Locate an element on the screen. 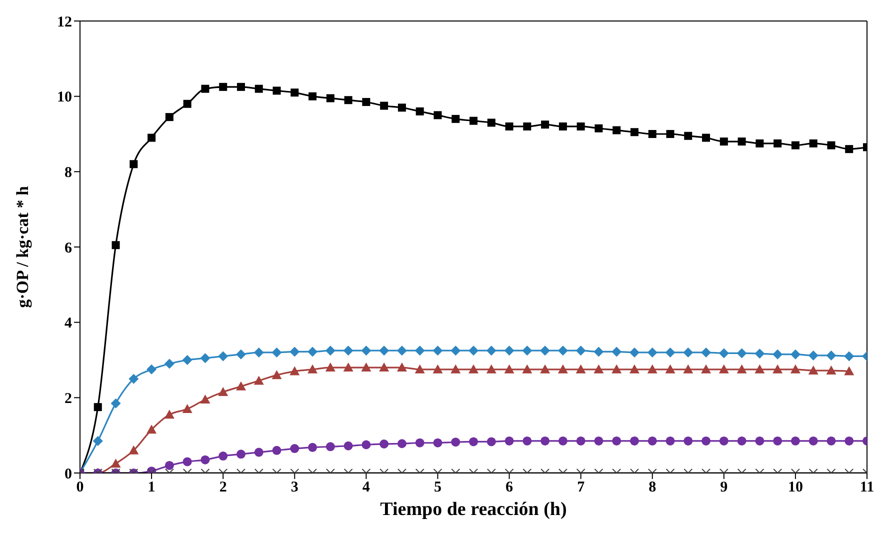  y-tick-label: 2 is located at coordinates (68, 398).